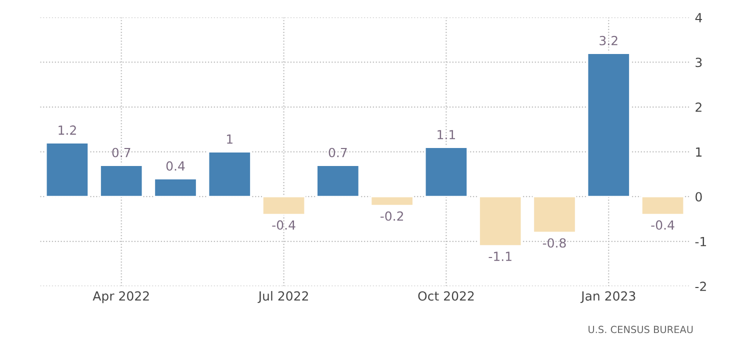 This screenshot has height=349, width=730. Describe the element at coordinates (446, 296) in the screenshot. I see `x-tick-label: Oct 2022` at that location.